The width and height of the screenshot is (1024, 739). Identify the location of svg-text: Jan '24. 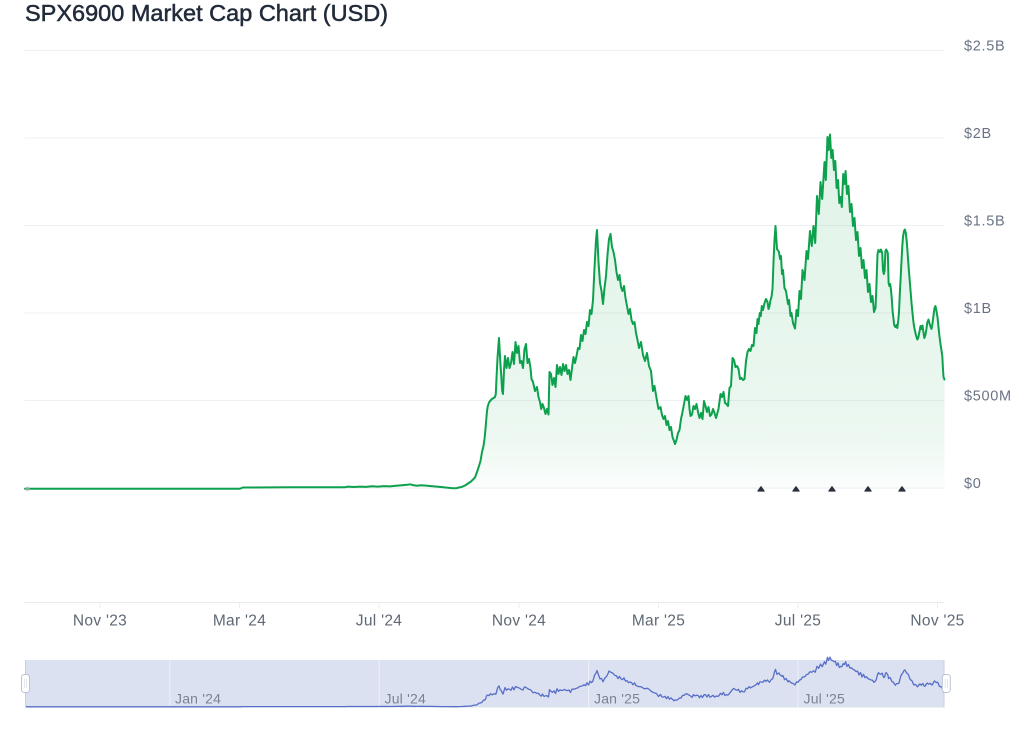
(198, 699).